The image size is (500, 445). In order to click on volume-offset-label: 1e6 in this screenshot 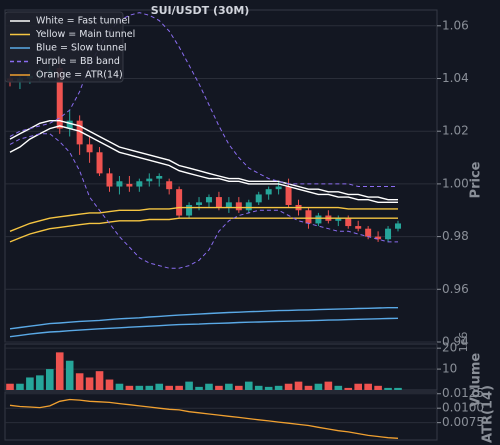, I will do `click(463, 342)`.